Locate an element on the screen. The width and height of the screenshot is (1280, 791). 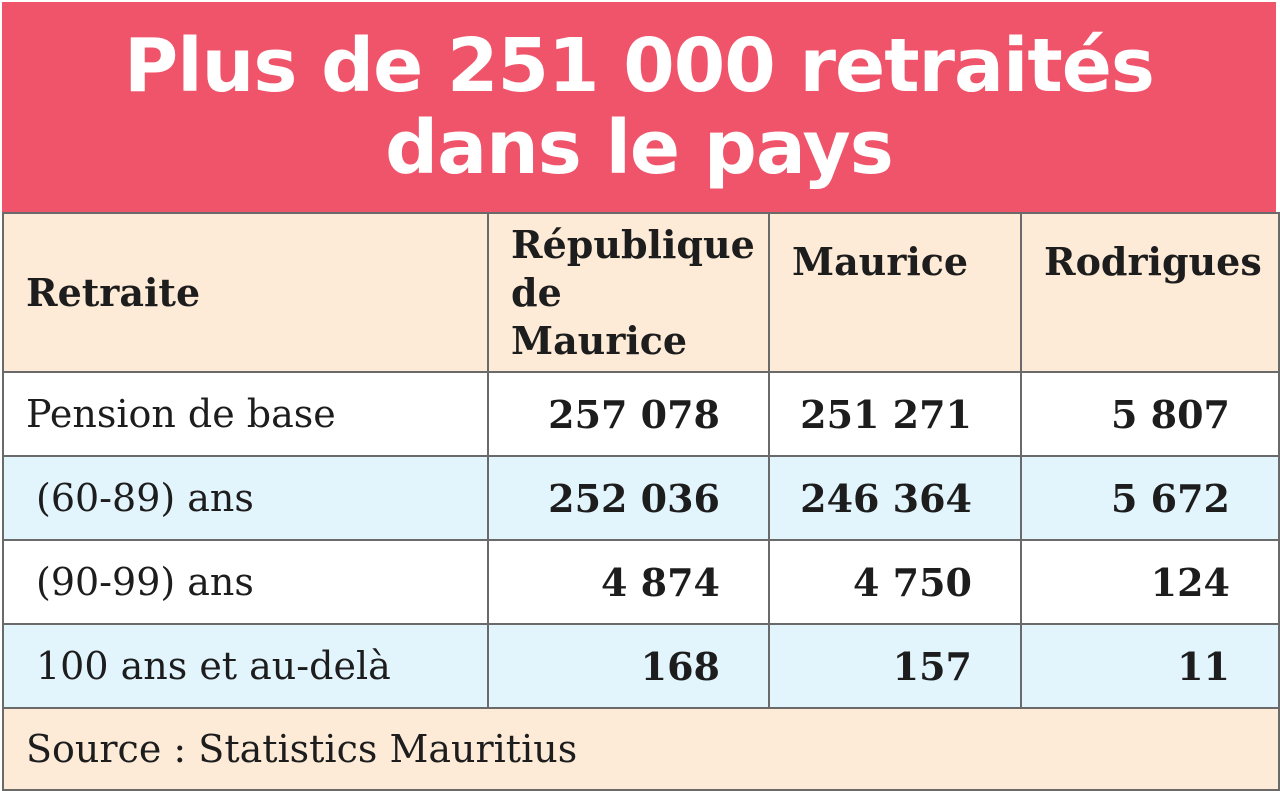
table-row: Pension de base 257 078 251 271 5 807 is located at coordinates (641, 414).